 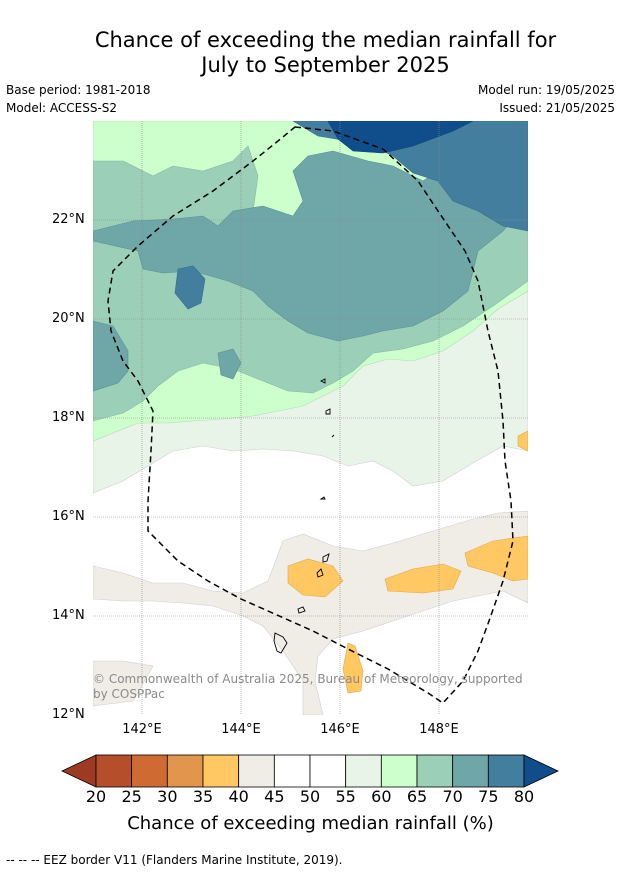 What do you see at coordinates (68, 615) in the screenshot?
I see `lat-label-14: 14°N` at bounding box center [68, 615].